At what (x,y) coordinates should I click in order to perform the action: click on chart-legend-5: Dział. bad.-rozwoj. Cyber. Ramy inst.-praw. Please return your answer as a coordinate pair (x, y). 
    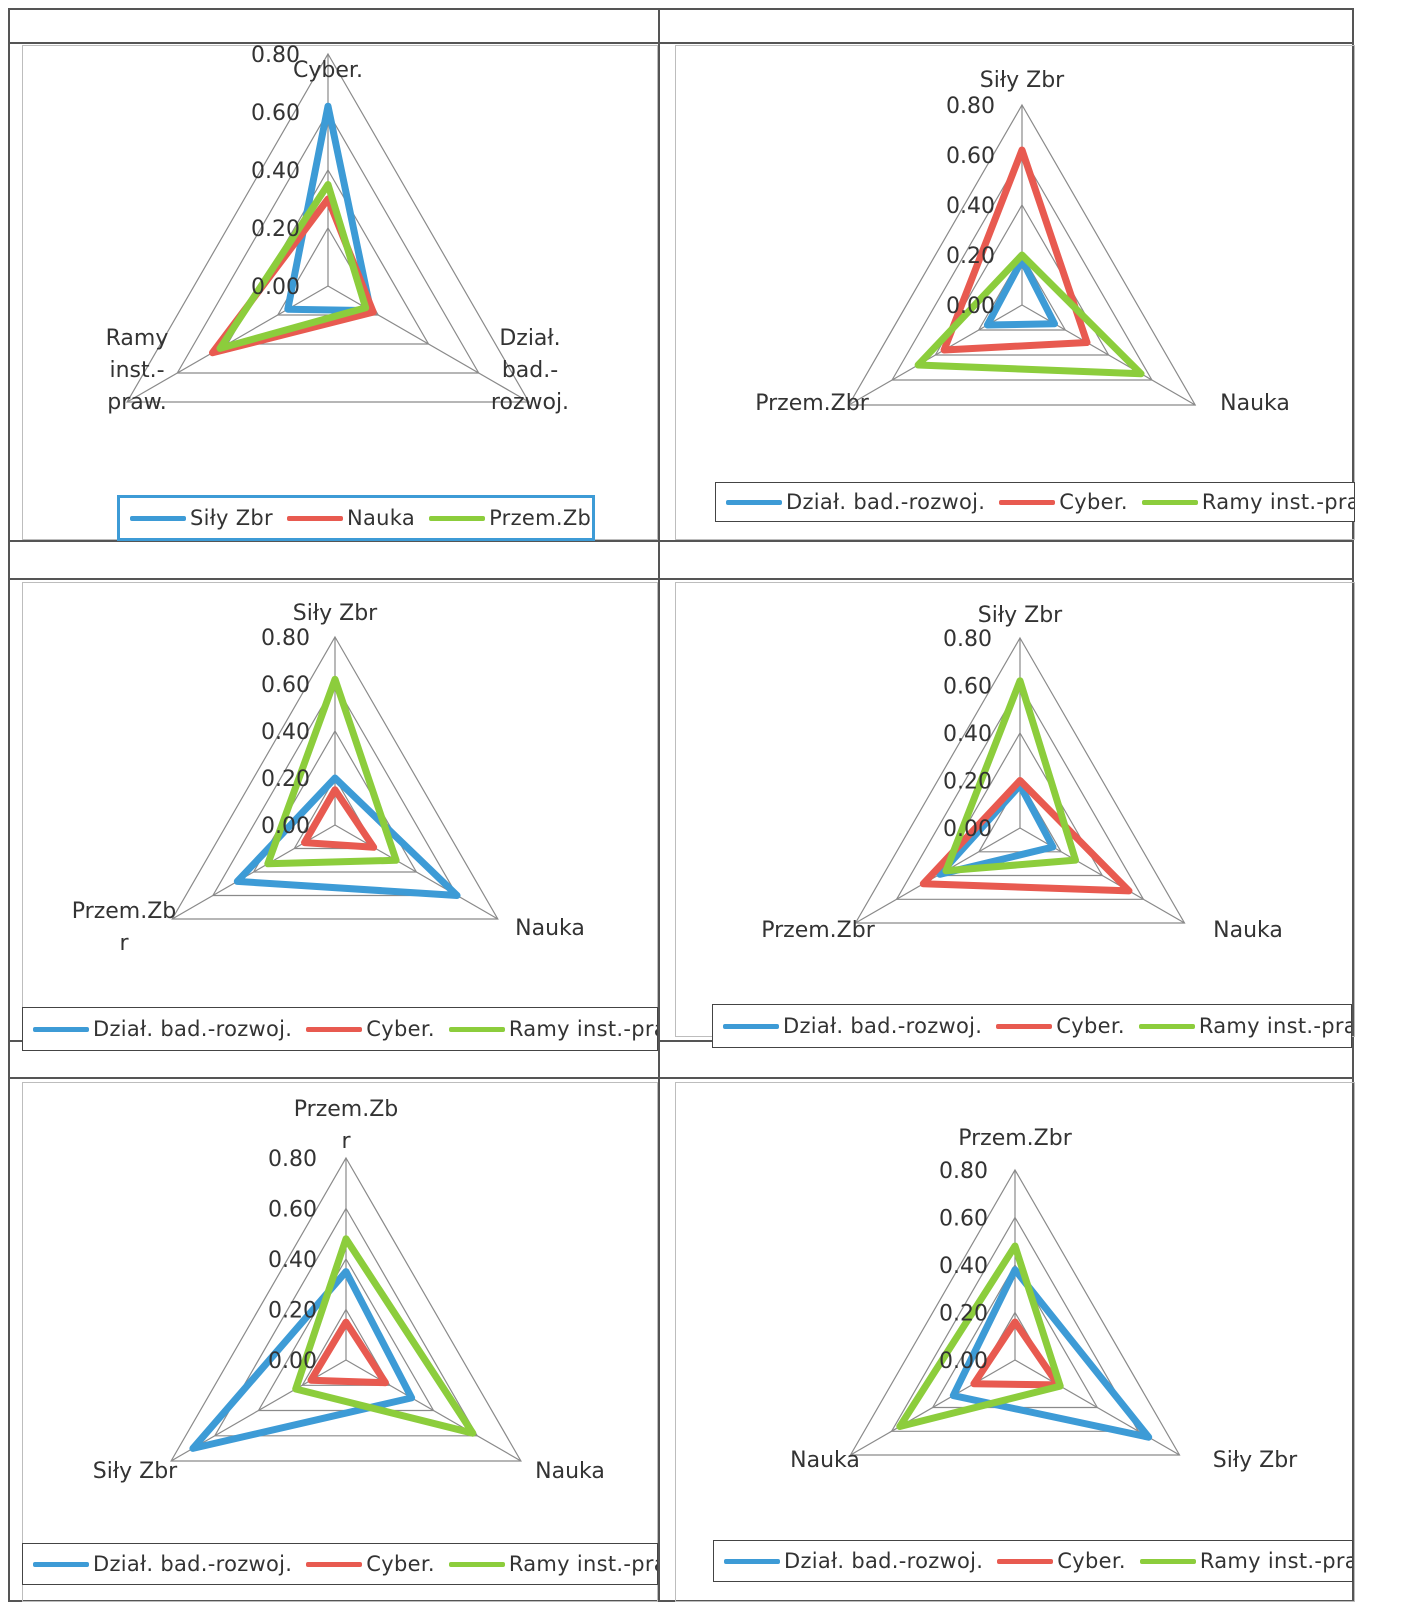
    Looking at the image, I should click on (340, 1564).